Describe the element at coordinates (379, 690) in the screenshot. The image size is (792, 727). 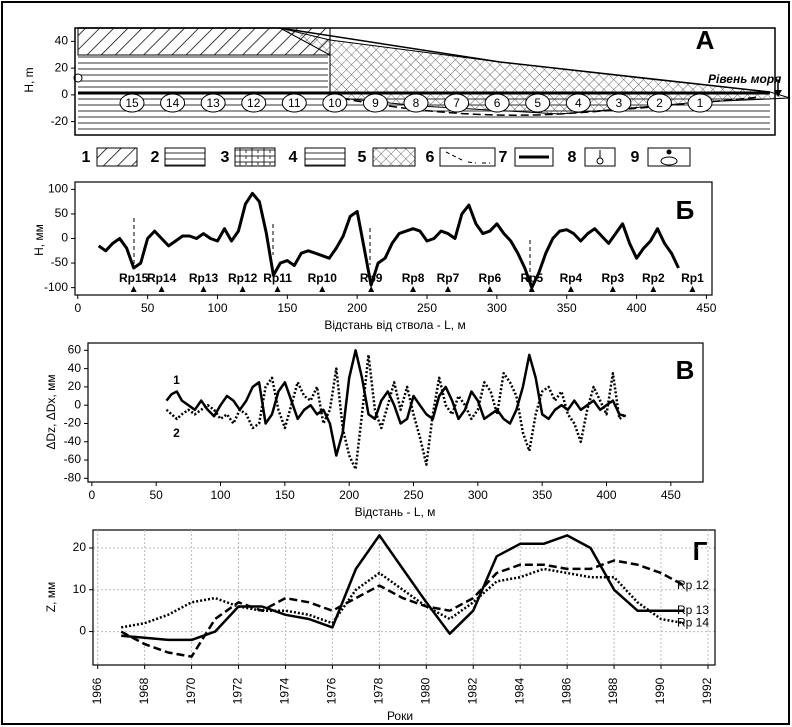
I see `x-tick-label: 1978` at that location.